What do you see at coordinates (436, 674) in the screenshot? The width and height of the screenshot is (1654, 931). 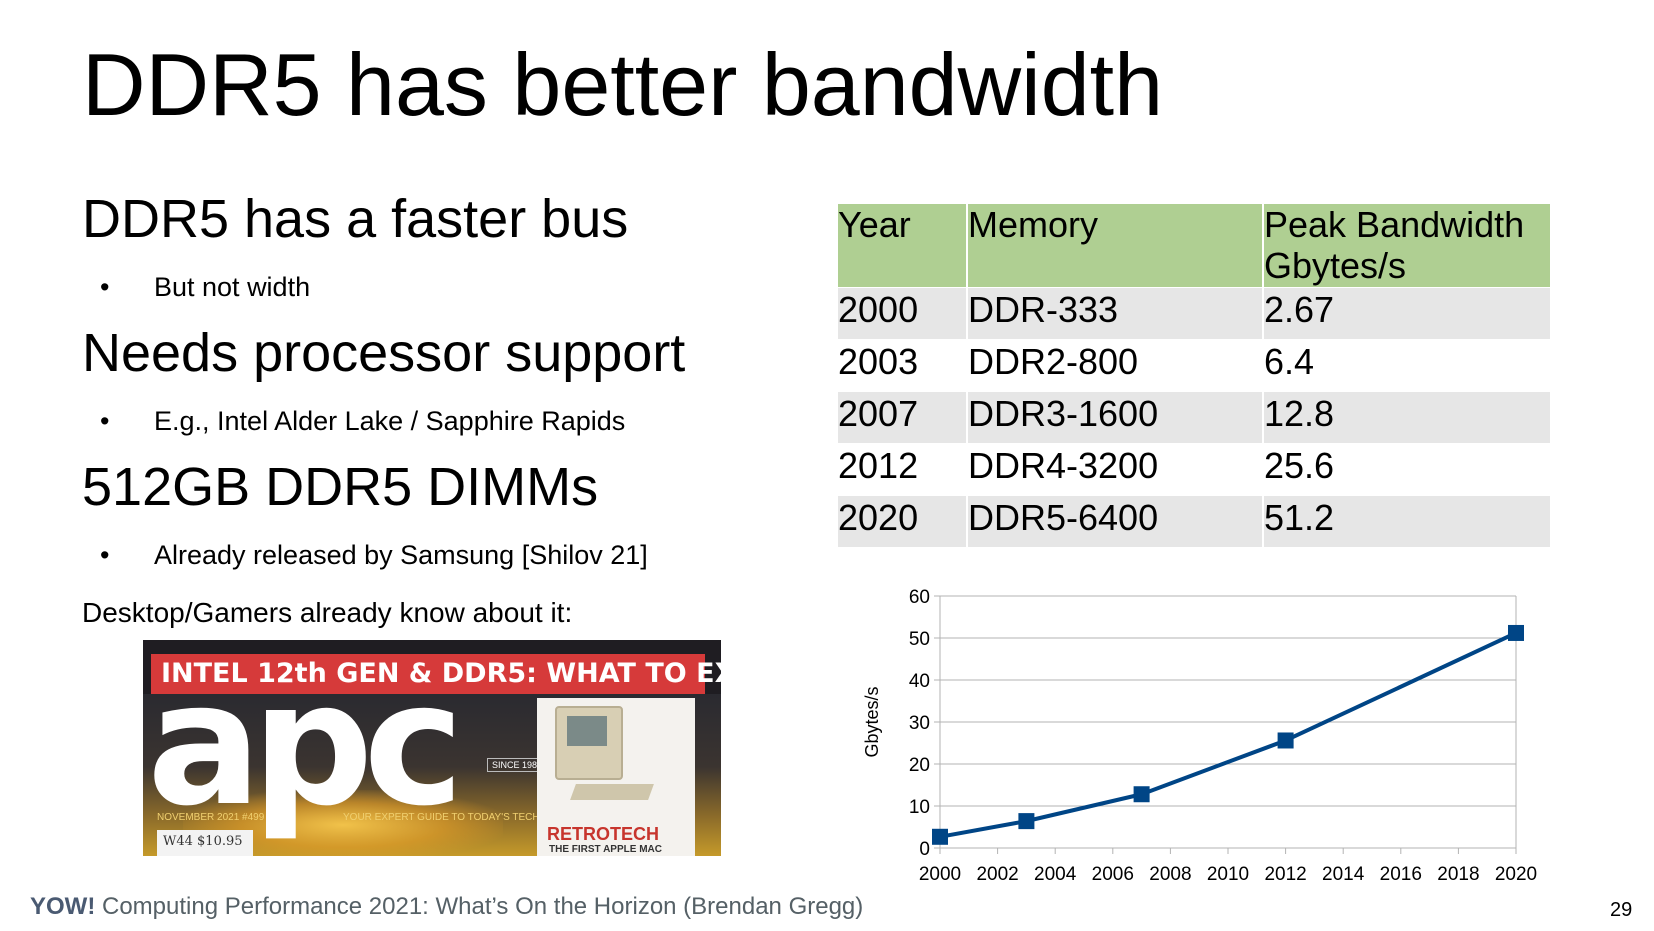 I see `magazine-banner: INTEL 12th GEN & DDR5: WHAT TO EXPECT` at bounding box center [436, 674].